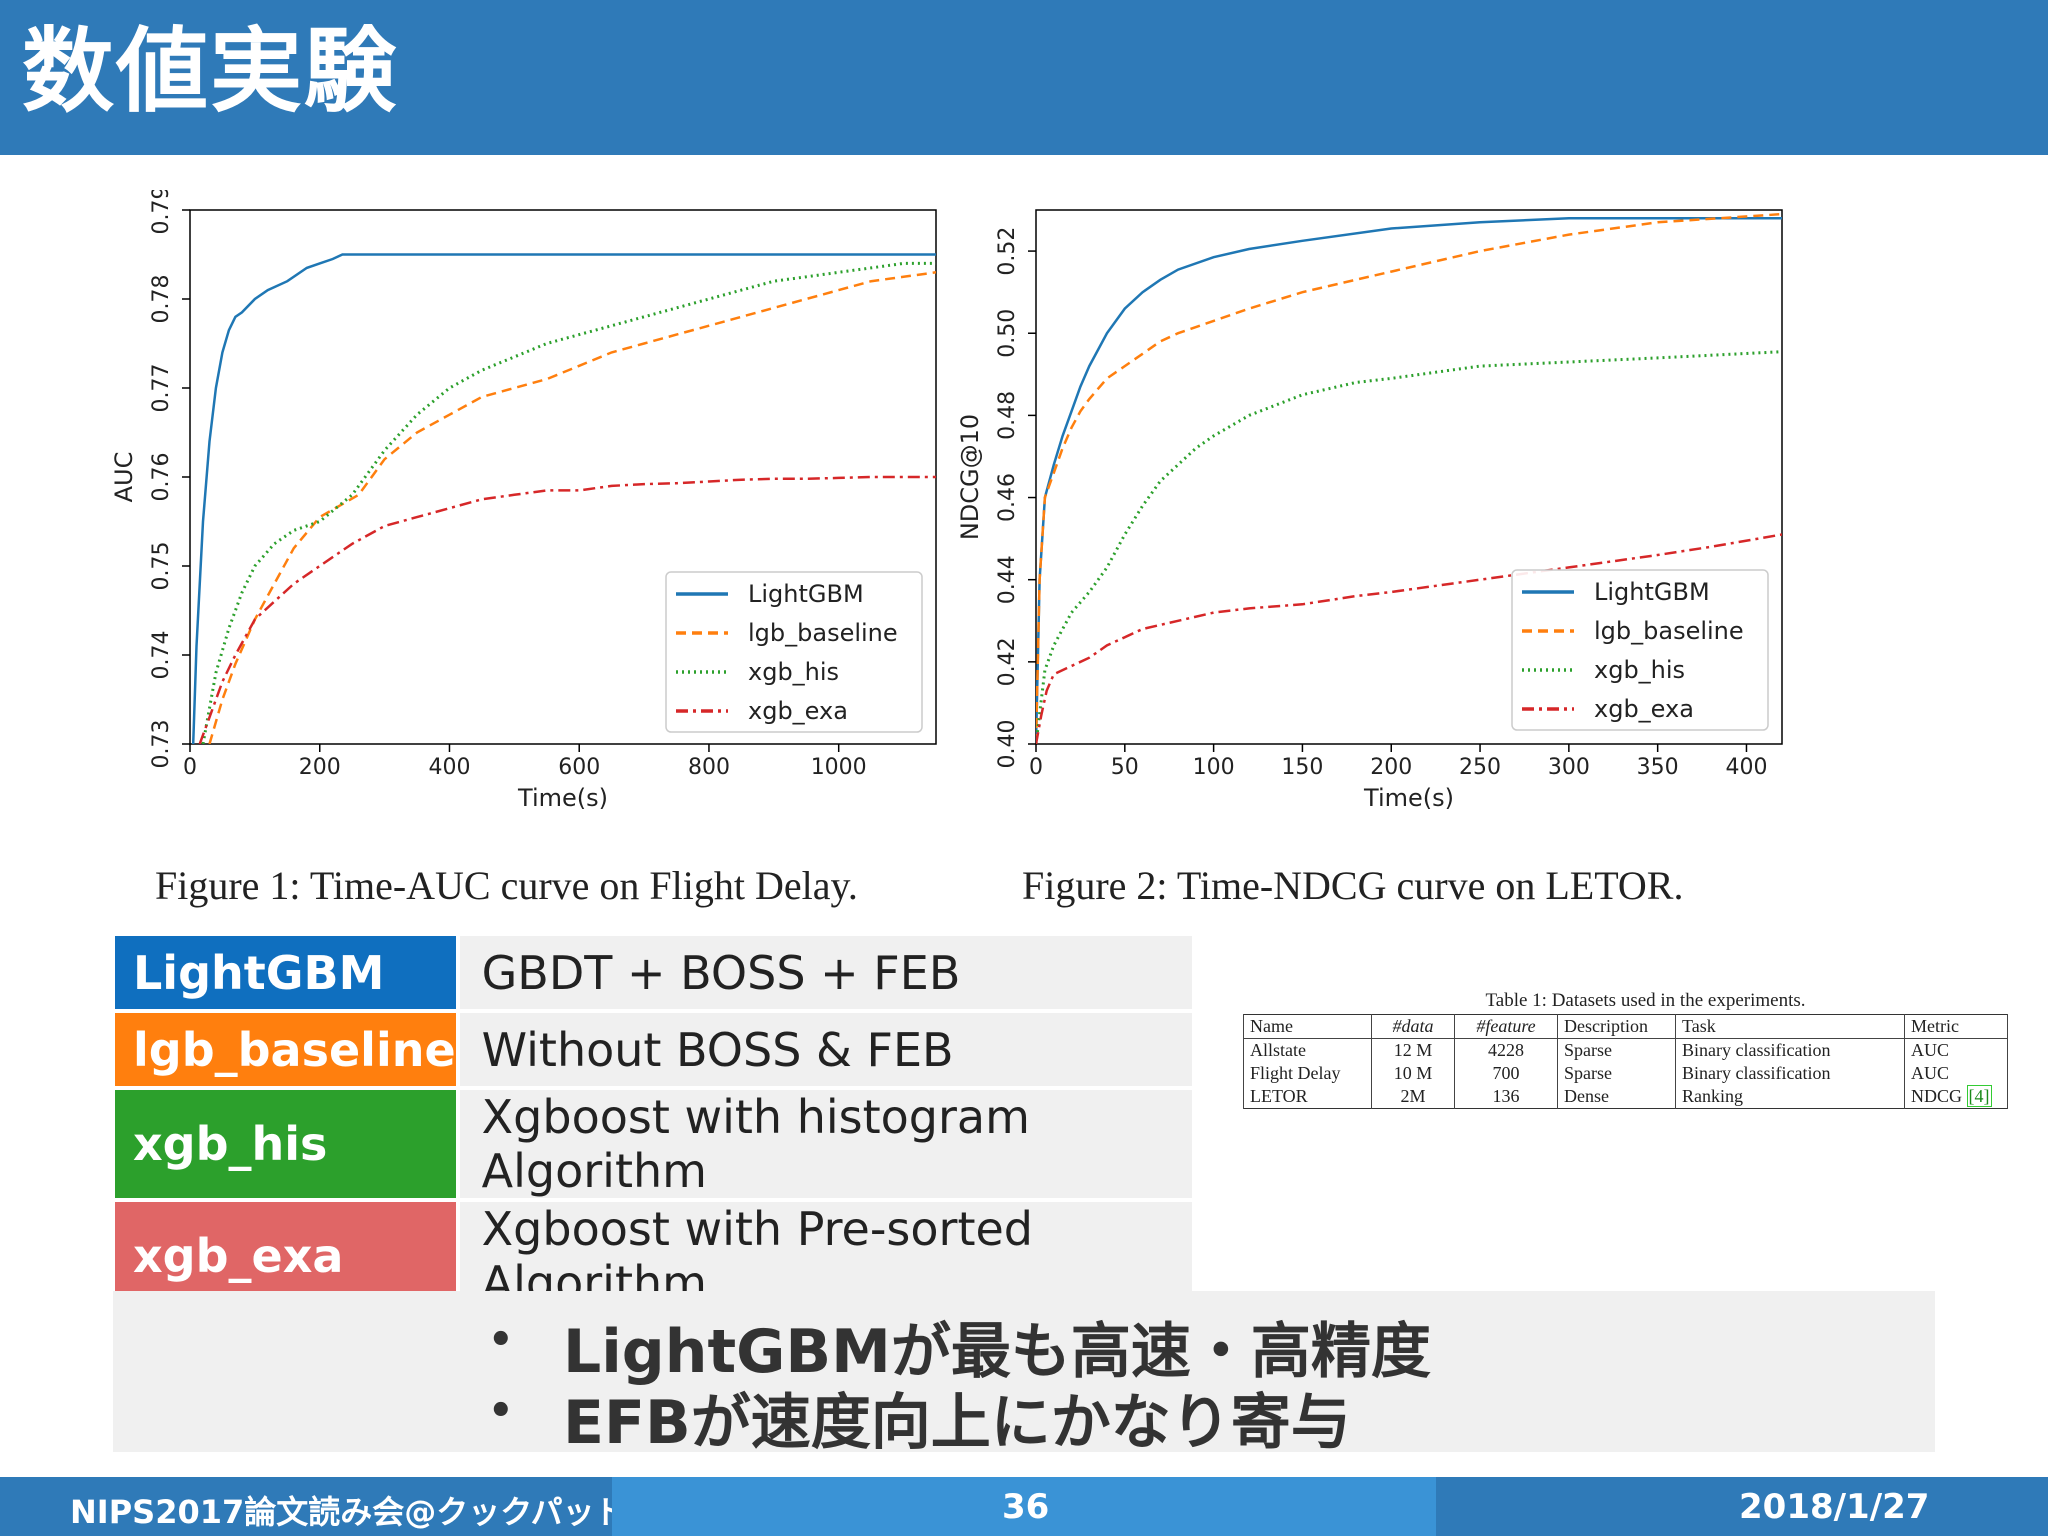  What do you see at coordinates (1125, 767) in the screenshot?
I see `x-tick-label: 50` at bounding box center [1125, 767].